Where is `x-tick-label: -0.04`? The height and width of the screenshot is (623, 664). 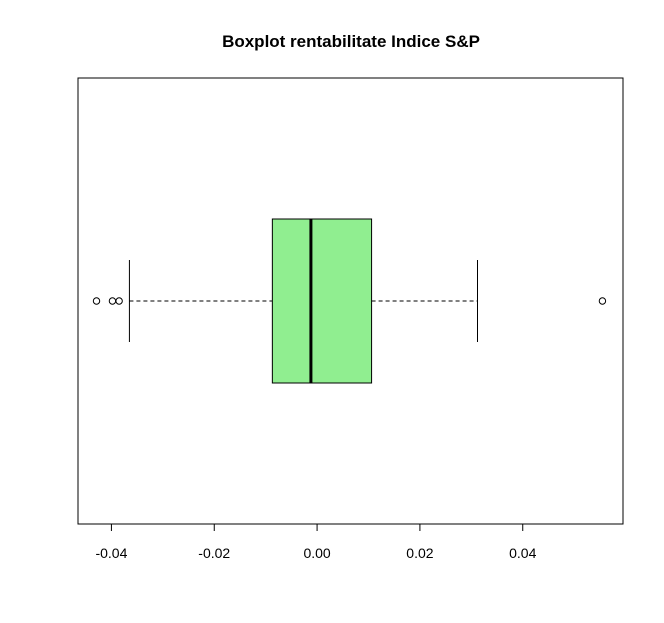
x-tick-label: -0.04 is located at coordinates (111, 553).